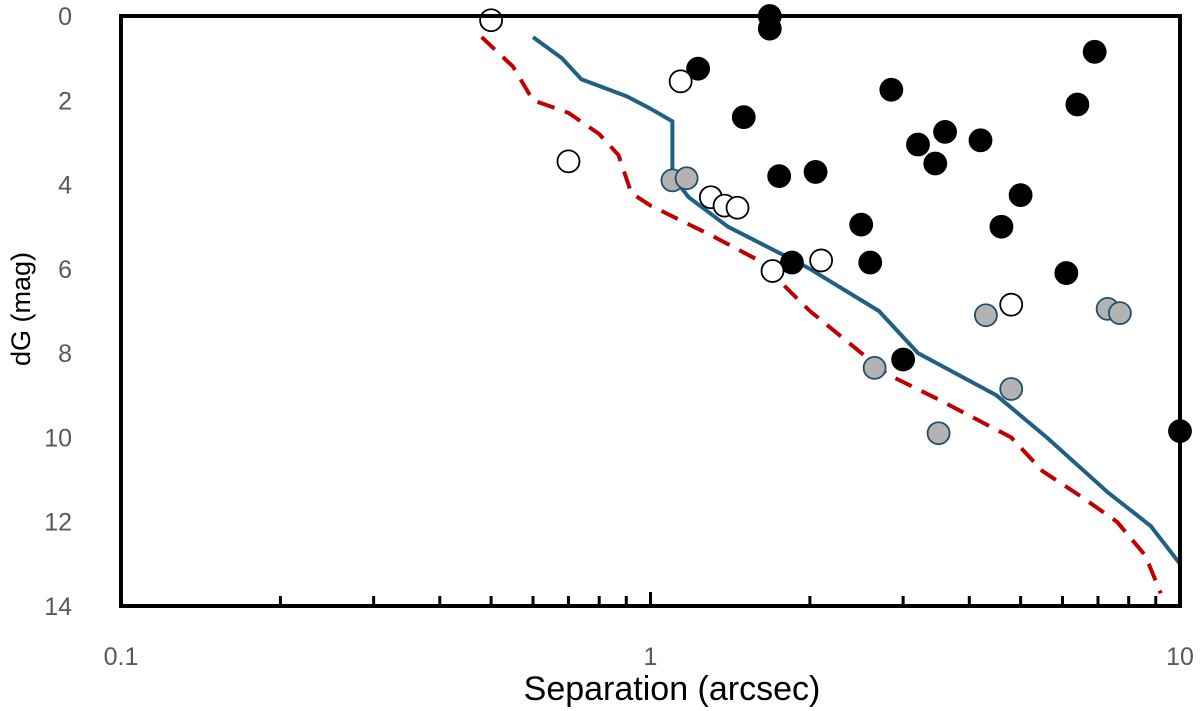 This screenshot has width=1200, height=711. Describe the element at coordinates (65, 354) in the screenshot. I see `y-tick-label: 8` at that location.